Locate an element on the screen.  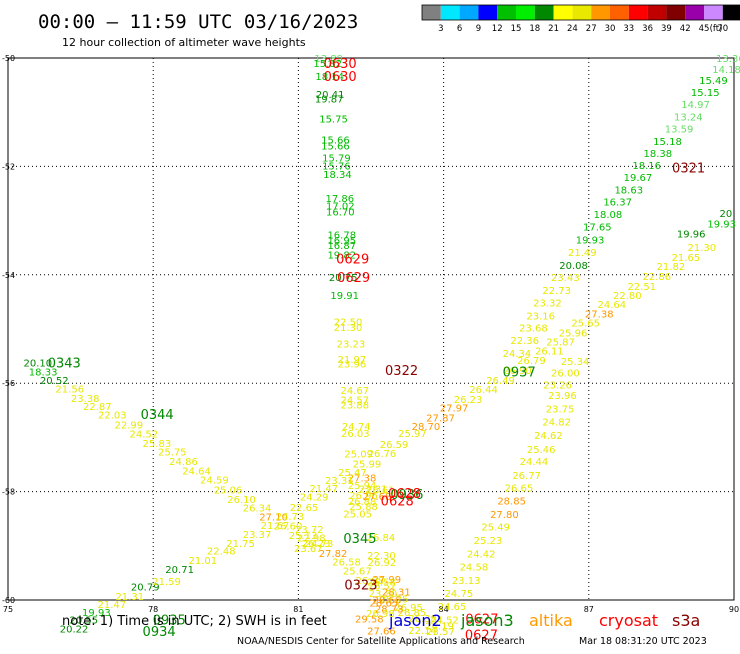
colorbar-border is located at coordinates (580, 12).